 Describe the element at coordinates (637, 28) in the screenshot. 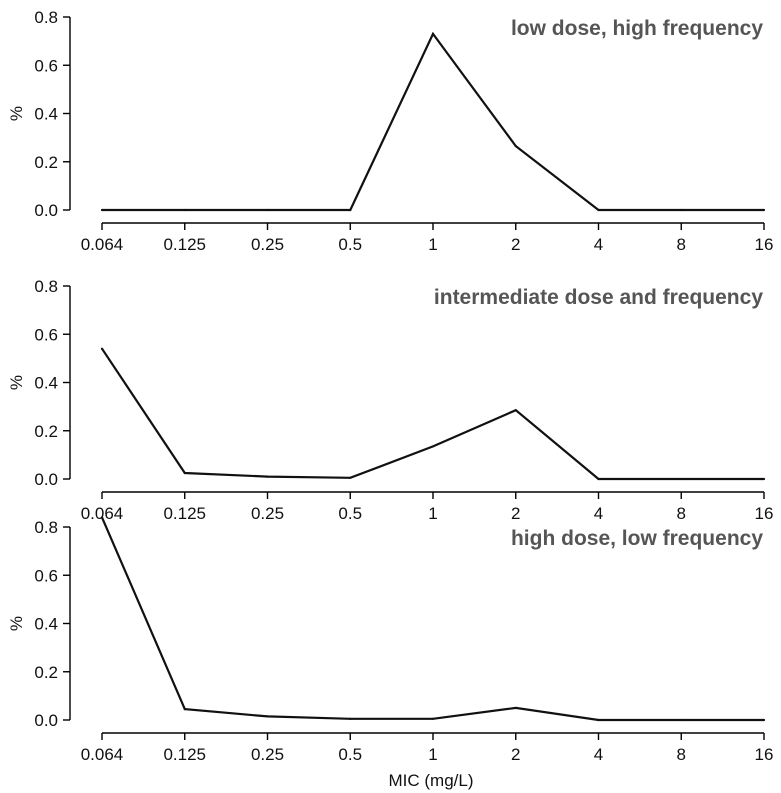

I see `panel-title: low dose, high frequency` at that location.